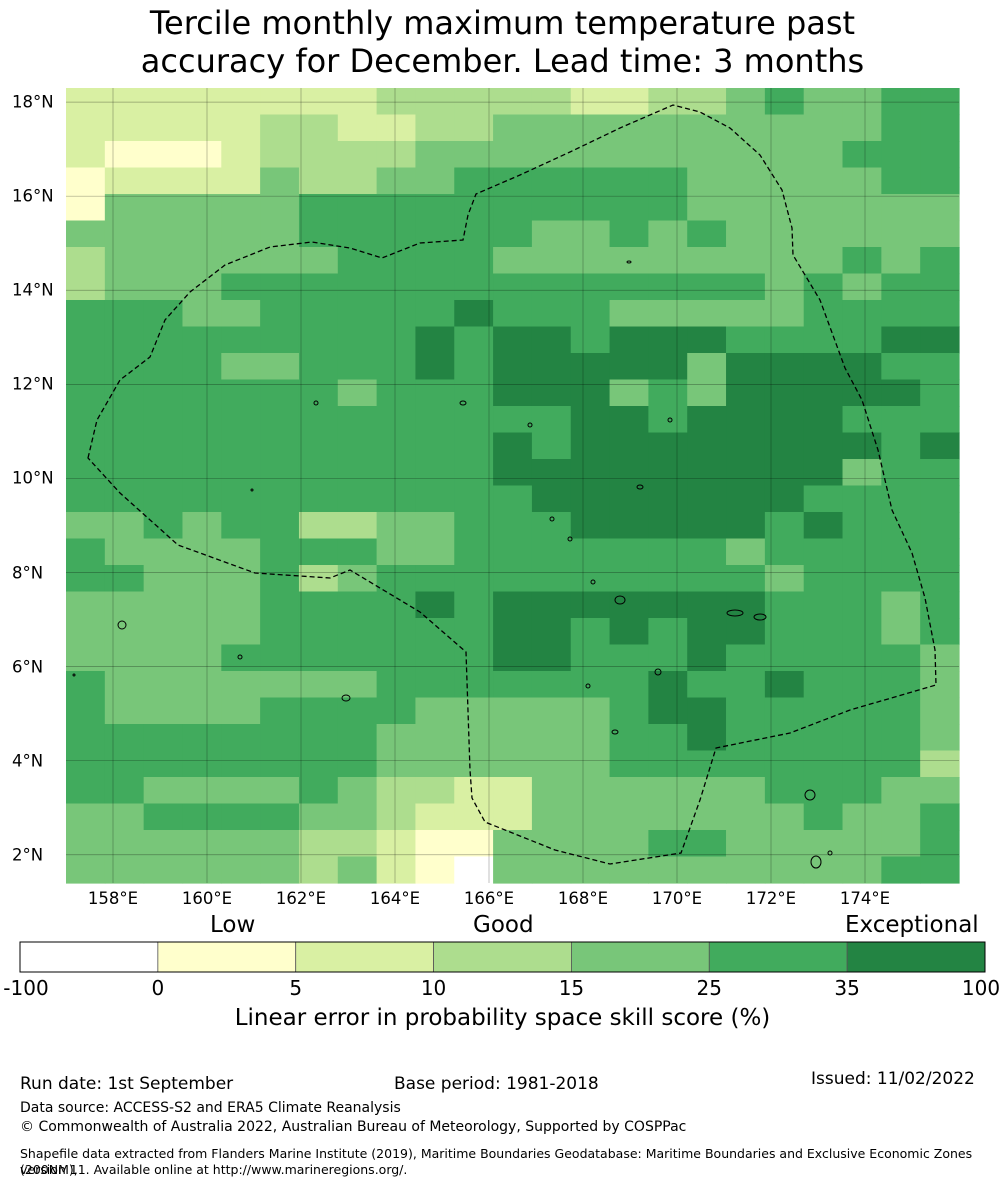  Describe the element at coordinates (847, 988) in the screenshot. I see `colorbar-tick-label: 35` at that location.